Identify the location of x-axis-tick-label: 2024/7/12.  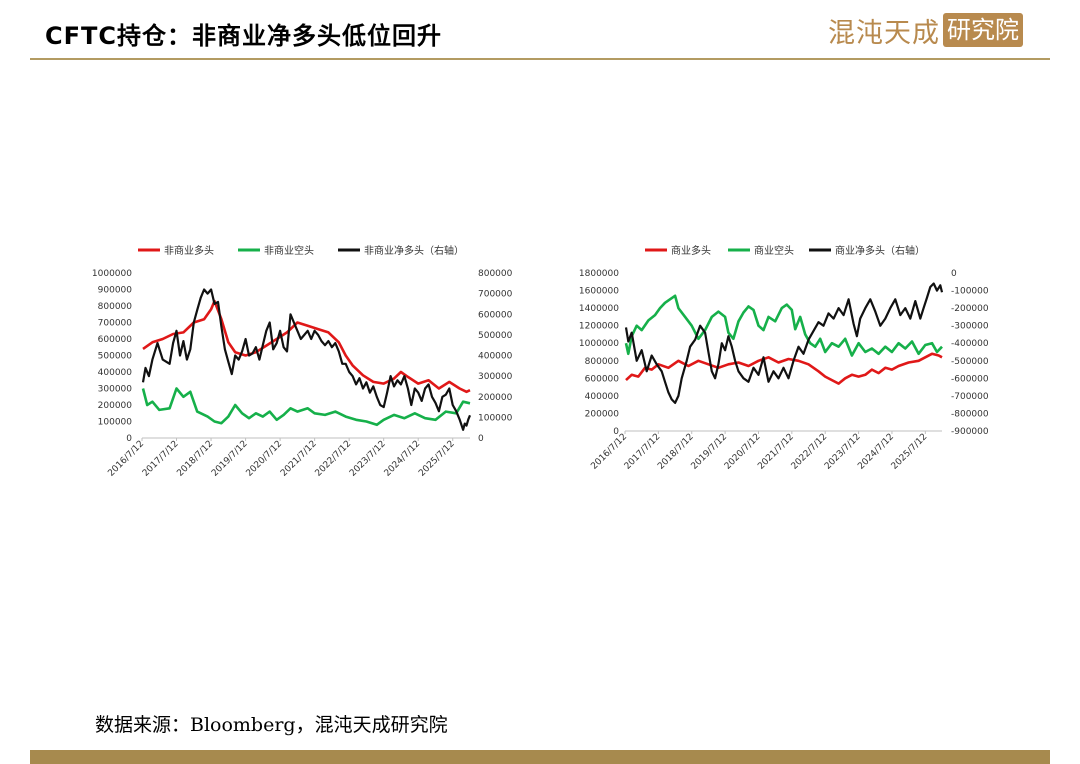
(403, 459).